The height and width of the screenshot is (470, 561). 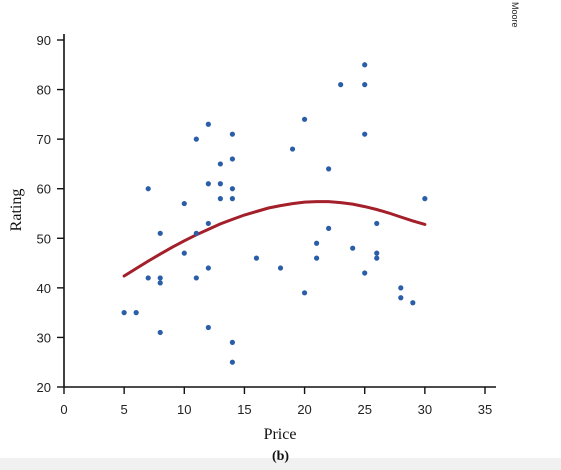 I want to click on x-axis: 0 5 10 15 20 25 30 35, so click(x=278, y=401).